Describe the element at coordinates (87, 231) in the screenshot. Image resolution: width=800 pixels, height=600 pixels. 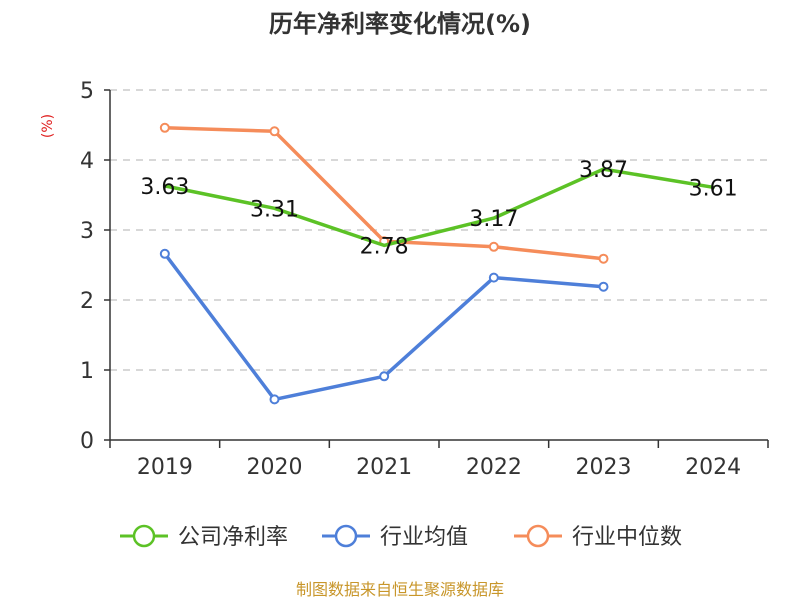
I see `y-tick-label: 3` at that location.